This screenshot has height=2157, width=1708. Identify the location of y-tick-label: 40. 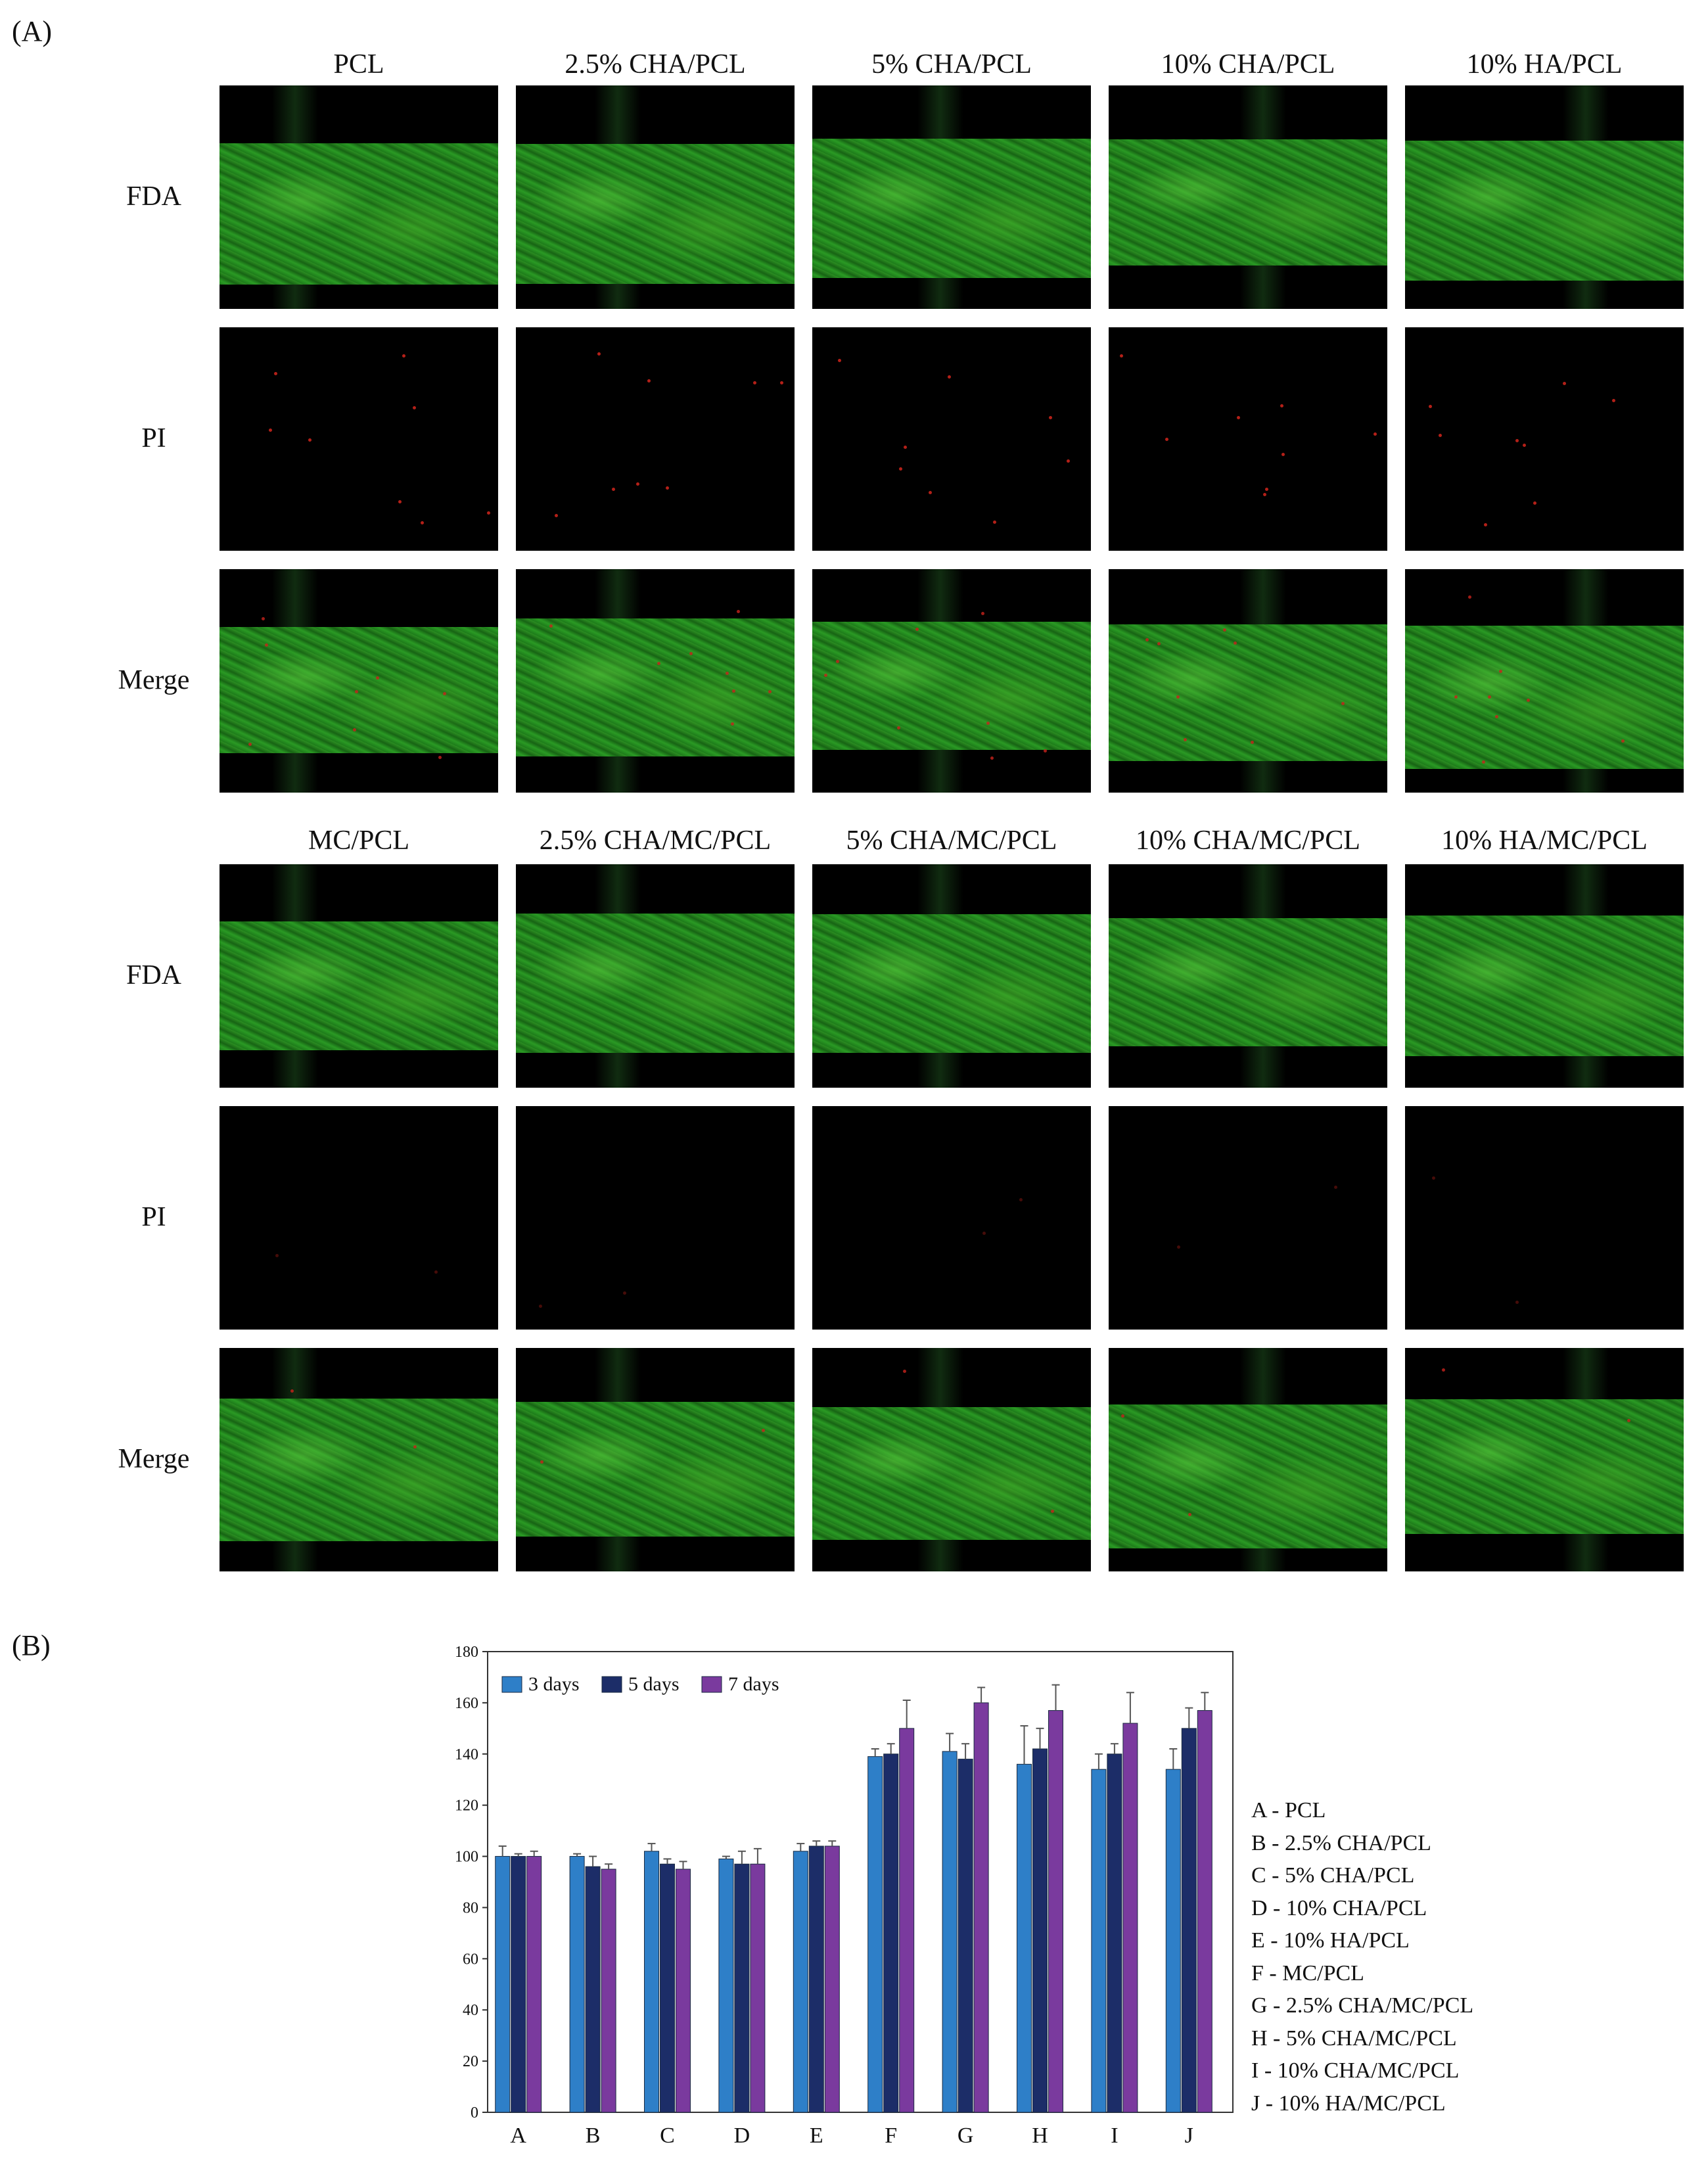
(470, 2010).